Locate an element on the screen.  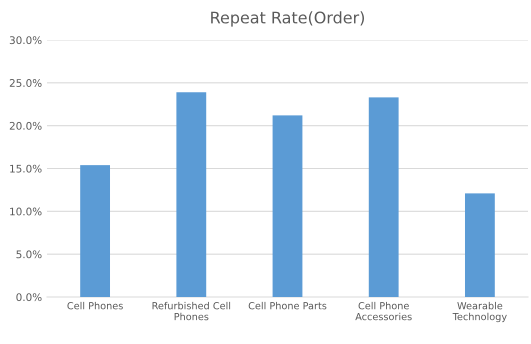
y-tick-label: 0.0% is located at coordinates (29, 297).